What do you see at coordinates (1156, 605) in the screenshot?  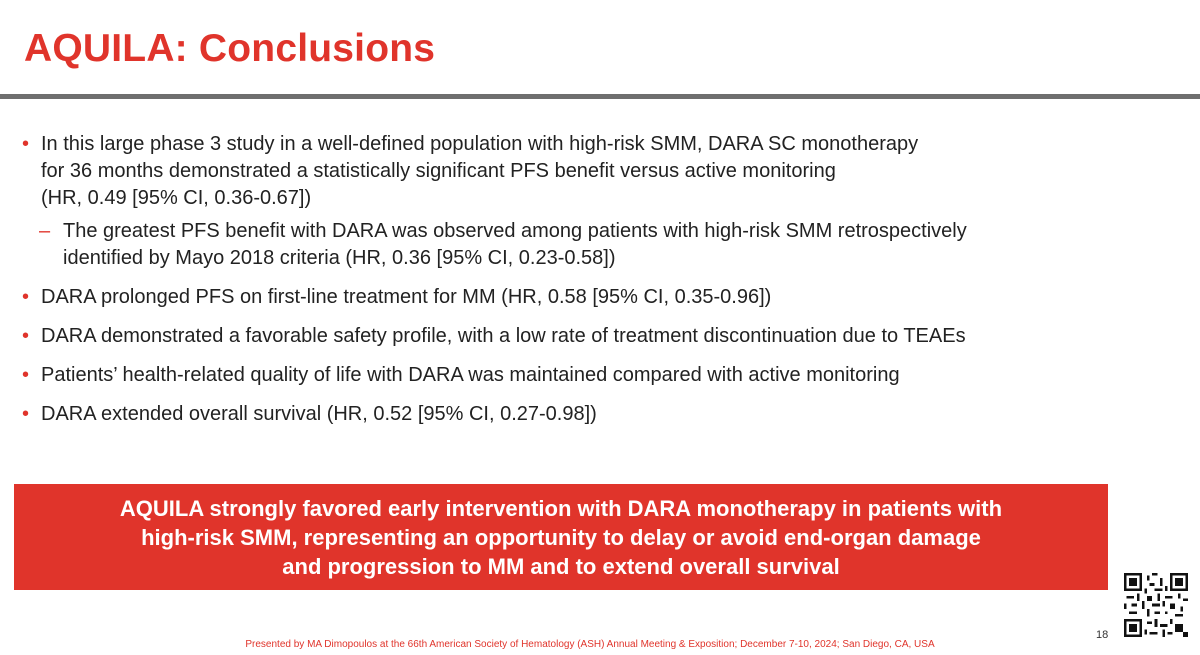 I see `qr-code-icon` at bounding box center [1156, 605].